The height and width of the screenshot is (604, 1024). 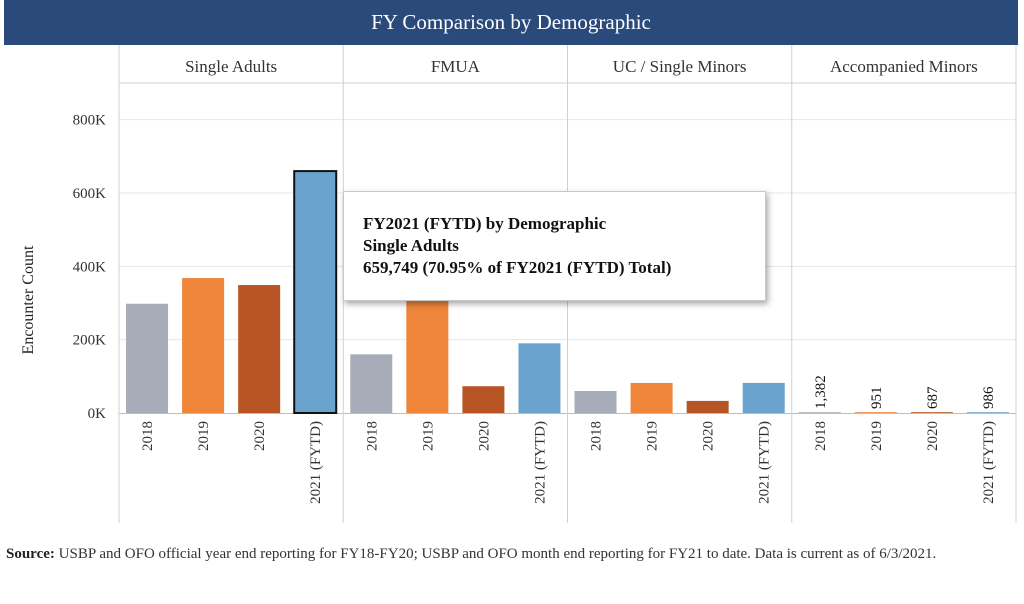 I want to click on y-tick-label: 800K, so click(x=90, y=121).